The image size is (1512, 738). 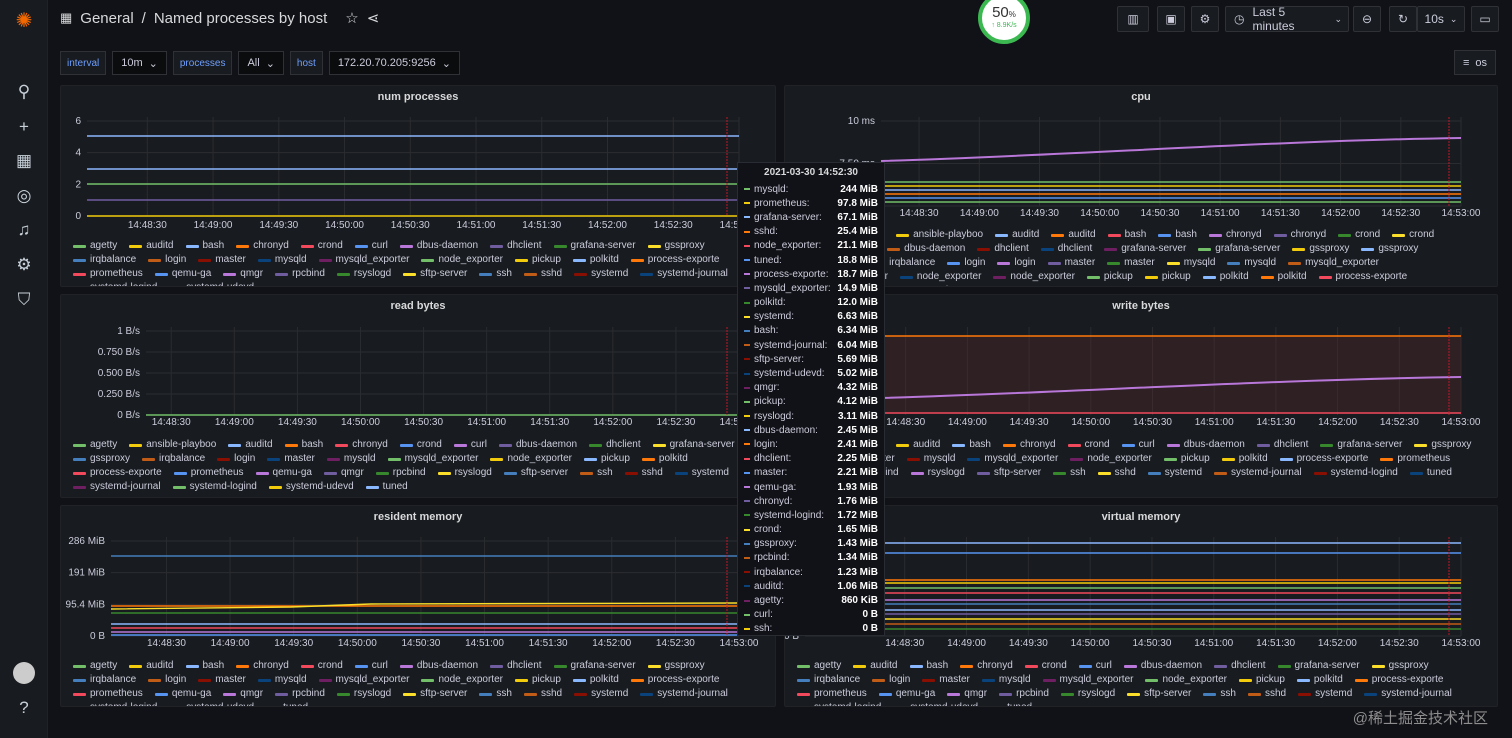 What do you see at coordinates (394, 63) in the screenshot?
I see `host-select: 172.20.70.205:9256 ⌄` at bounding box center [394, 63].